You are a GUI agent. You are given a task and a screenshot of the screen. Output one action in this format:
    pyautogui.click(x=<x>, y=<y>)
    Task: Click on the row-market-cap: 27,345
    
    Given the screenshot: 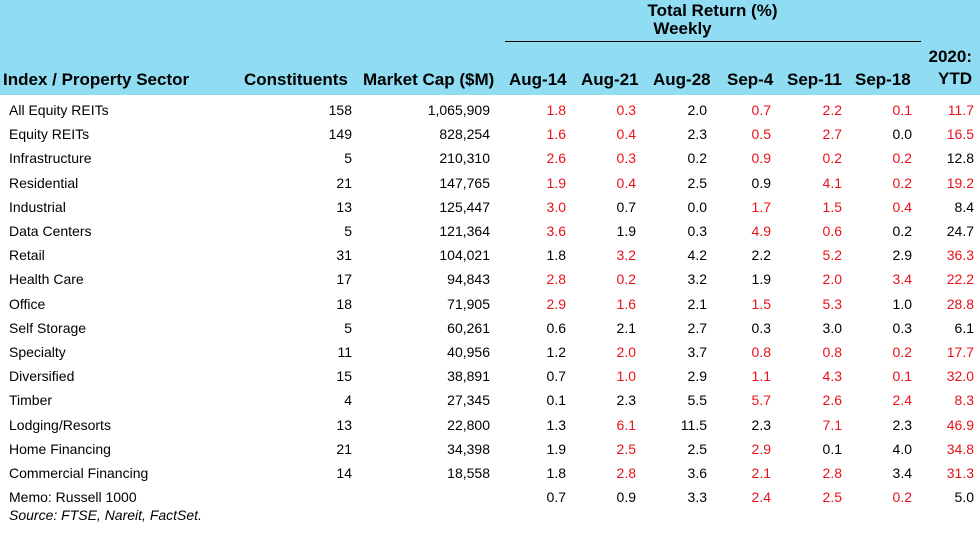 What is the action you would take?
    pyautogui.click(x=468, y=400)
    